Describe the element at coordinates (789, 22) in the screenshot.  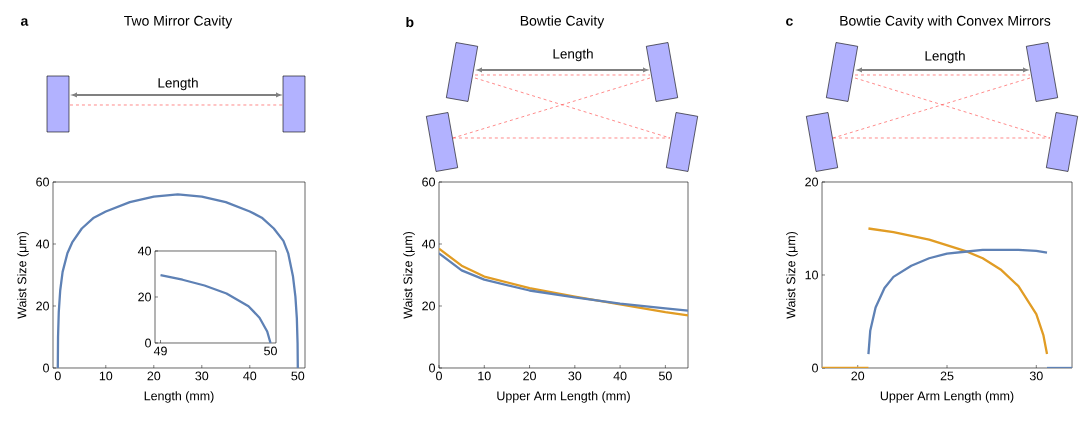
I see `text: c` at that location.